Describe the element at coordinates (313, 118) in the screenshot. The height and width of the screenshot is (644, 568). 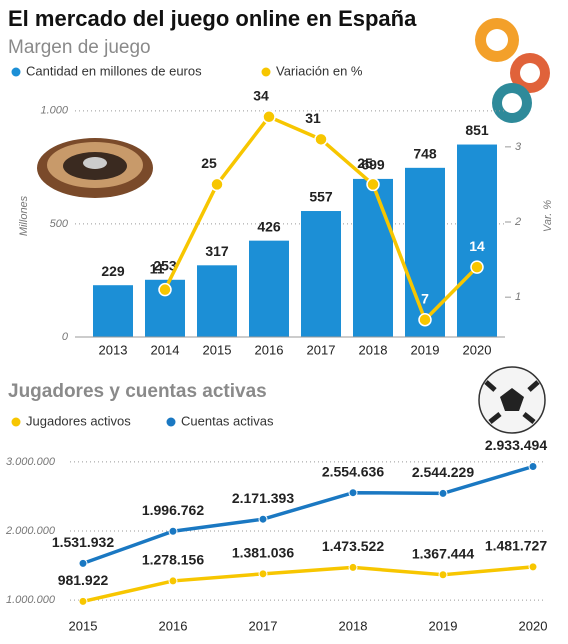
I see `variation-label: 31` at that location.